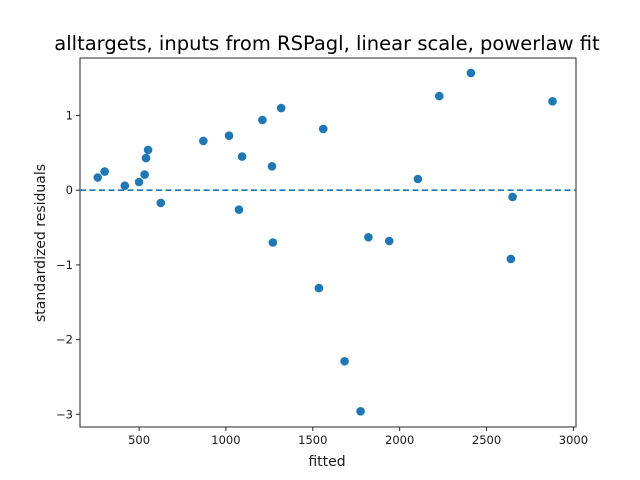 Image resolution: width=640 pixels, height=480 pixels. What do you see at coordinates (64, 340) in the screenshot?
I see `y-tick-label: −2` at bounding box center [64, 340].